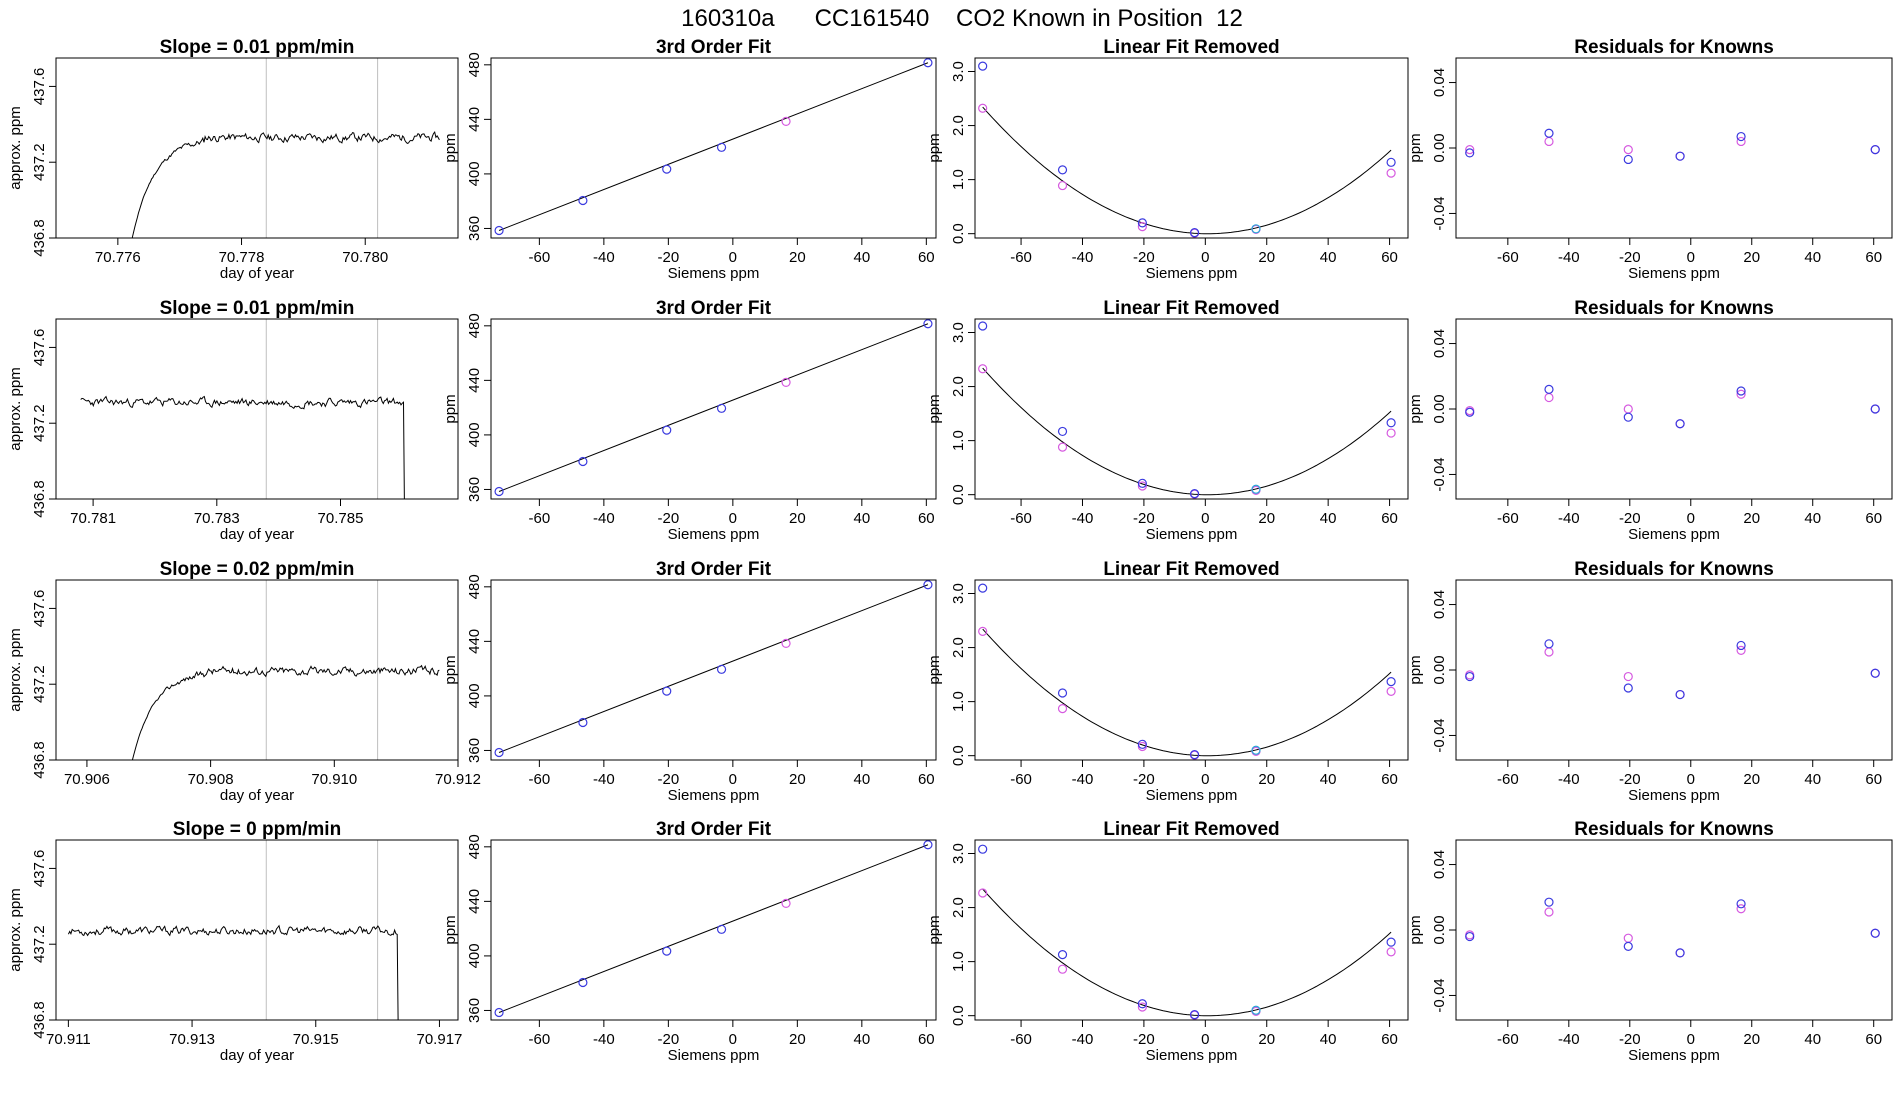 The height and width of the screenshot is (1100, 1900). I want to click on y-tick-label: 2.0, so click(958, 386).